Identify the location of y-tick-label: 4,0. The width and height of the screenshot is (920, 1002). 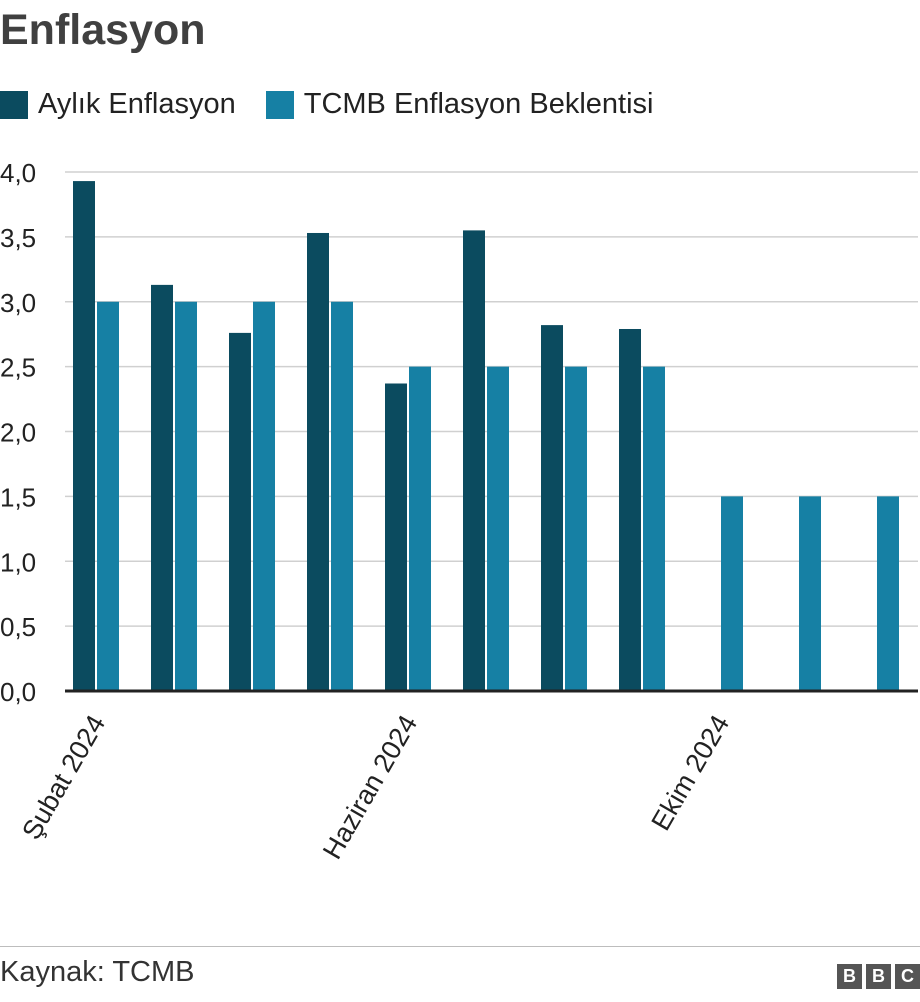
(18, 173).